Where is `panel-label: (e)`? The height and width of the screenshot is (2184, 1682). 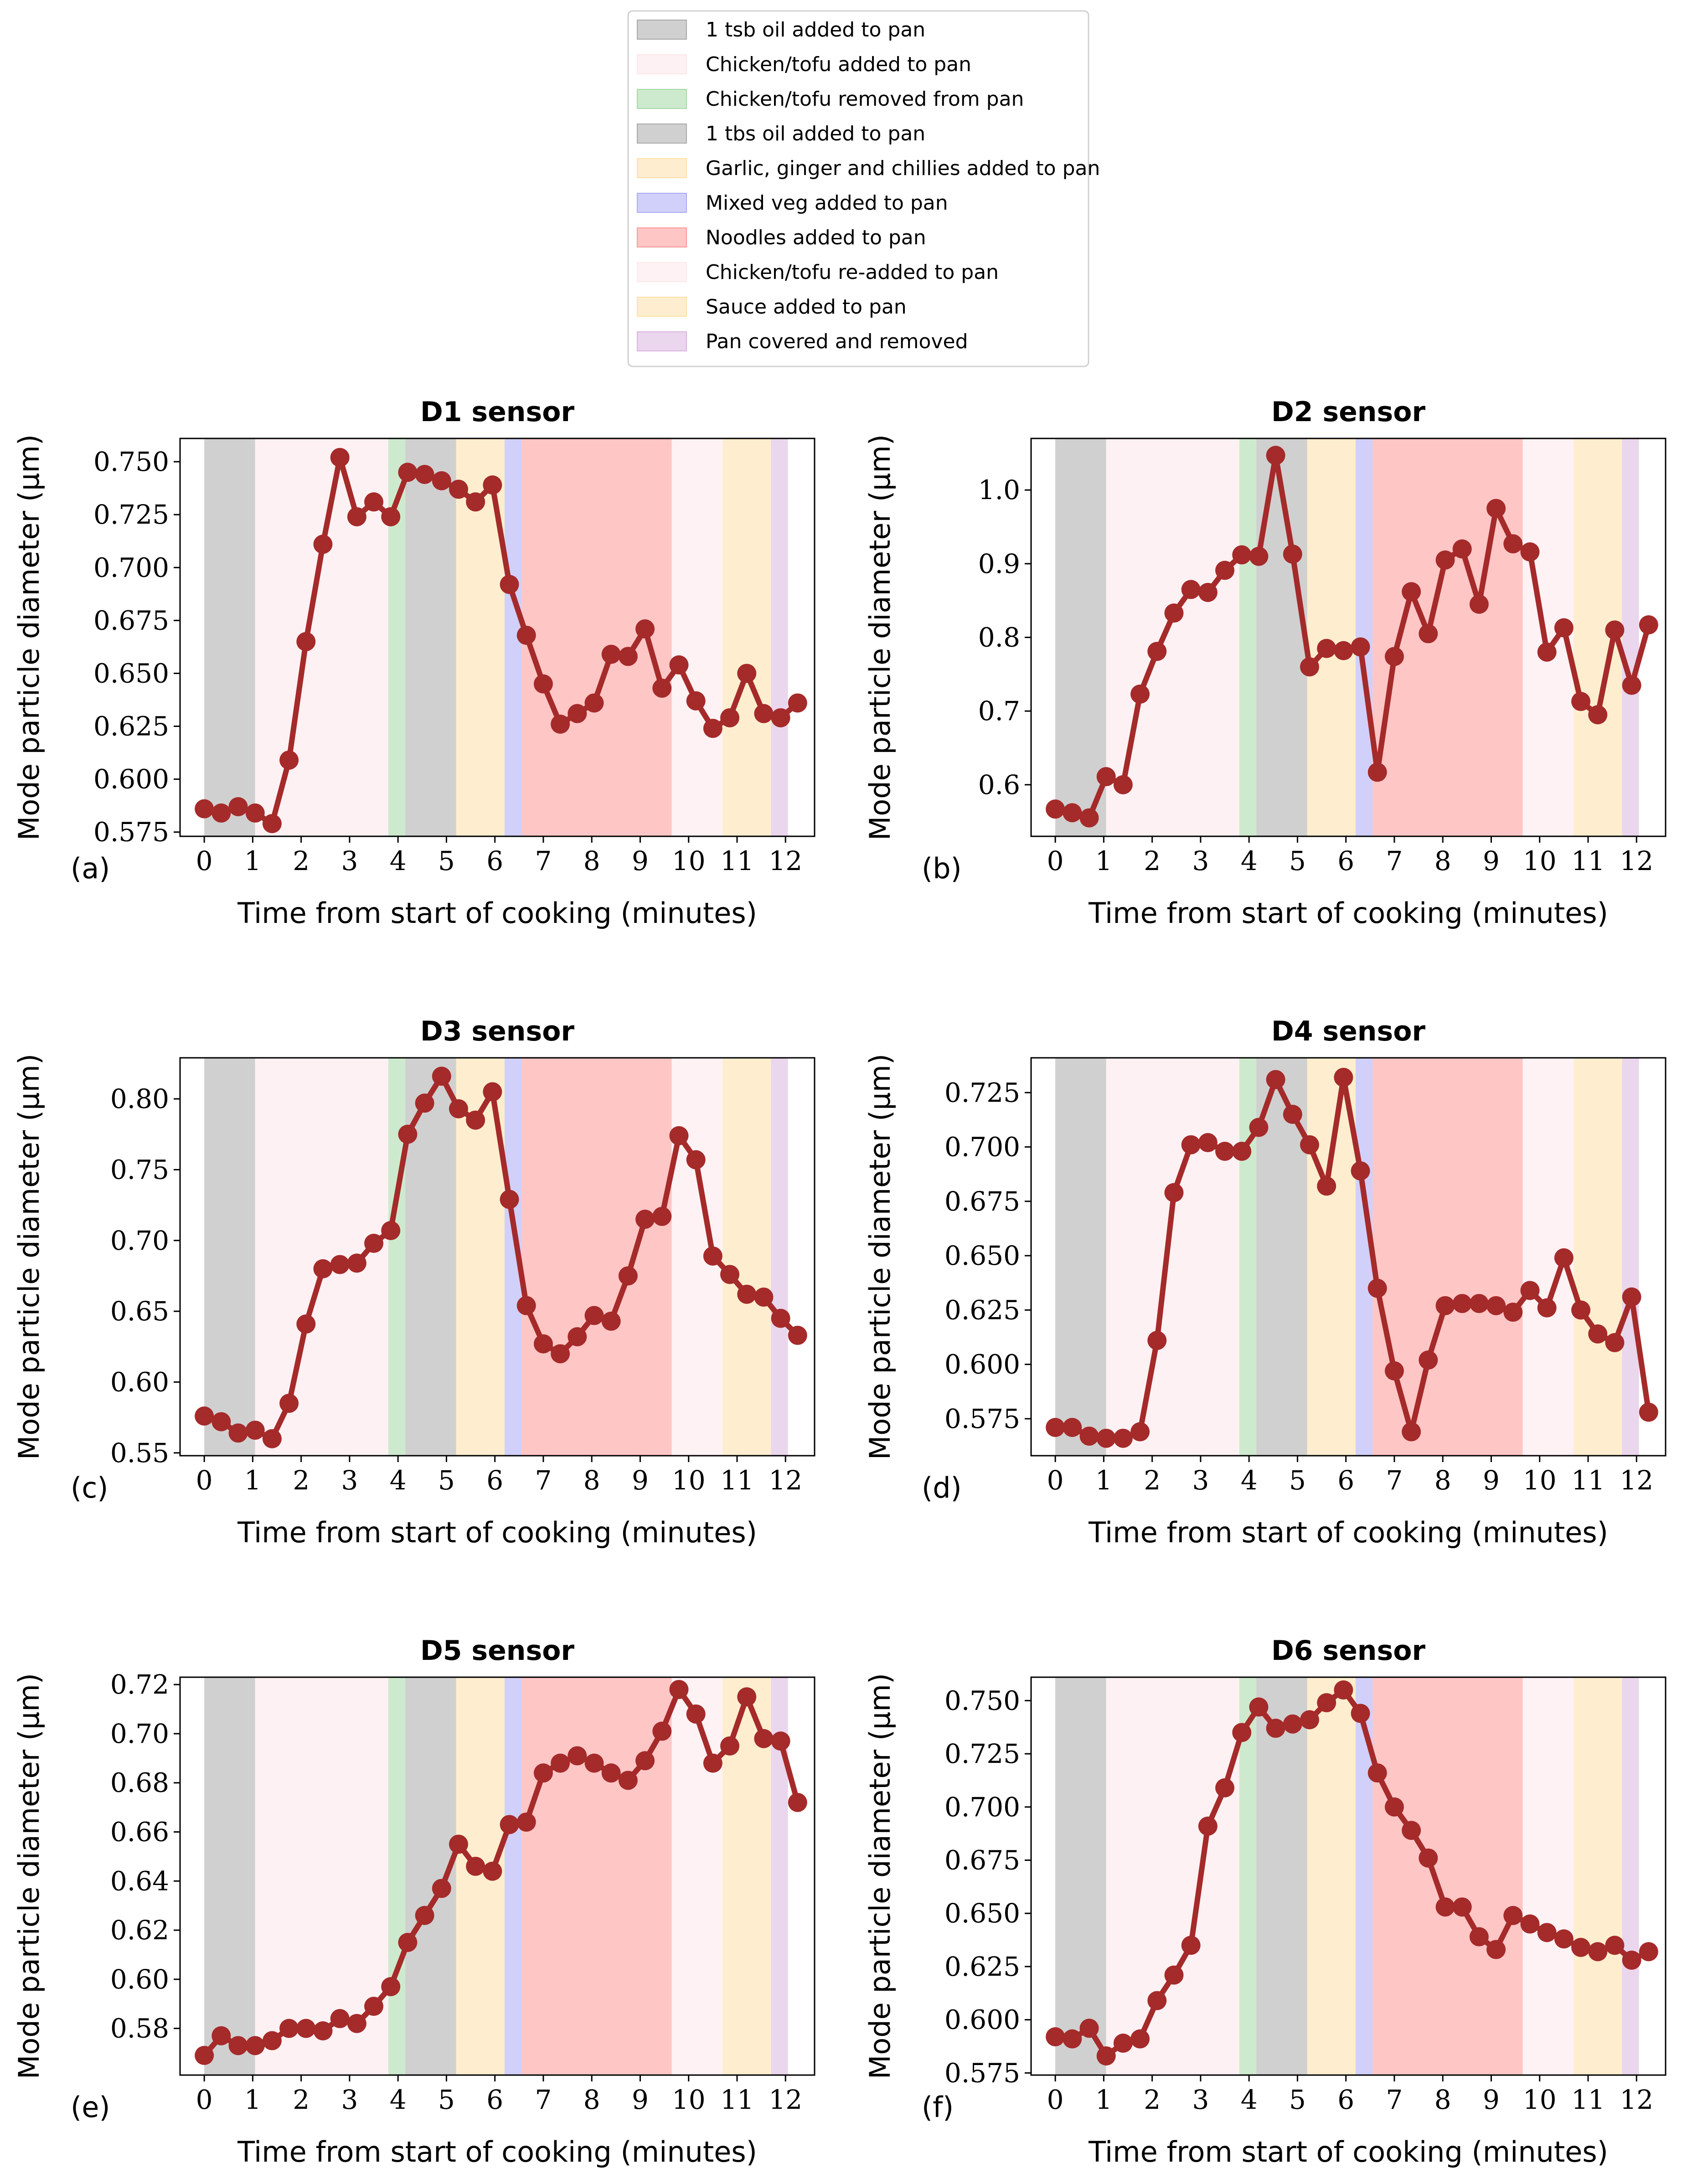
panel-label: (e) is located at coordinates (90, 2108).